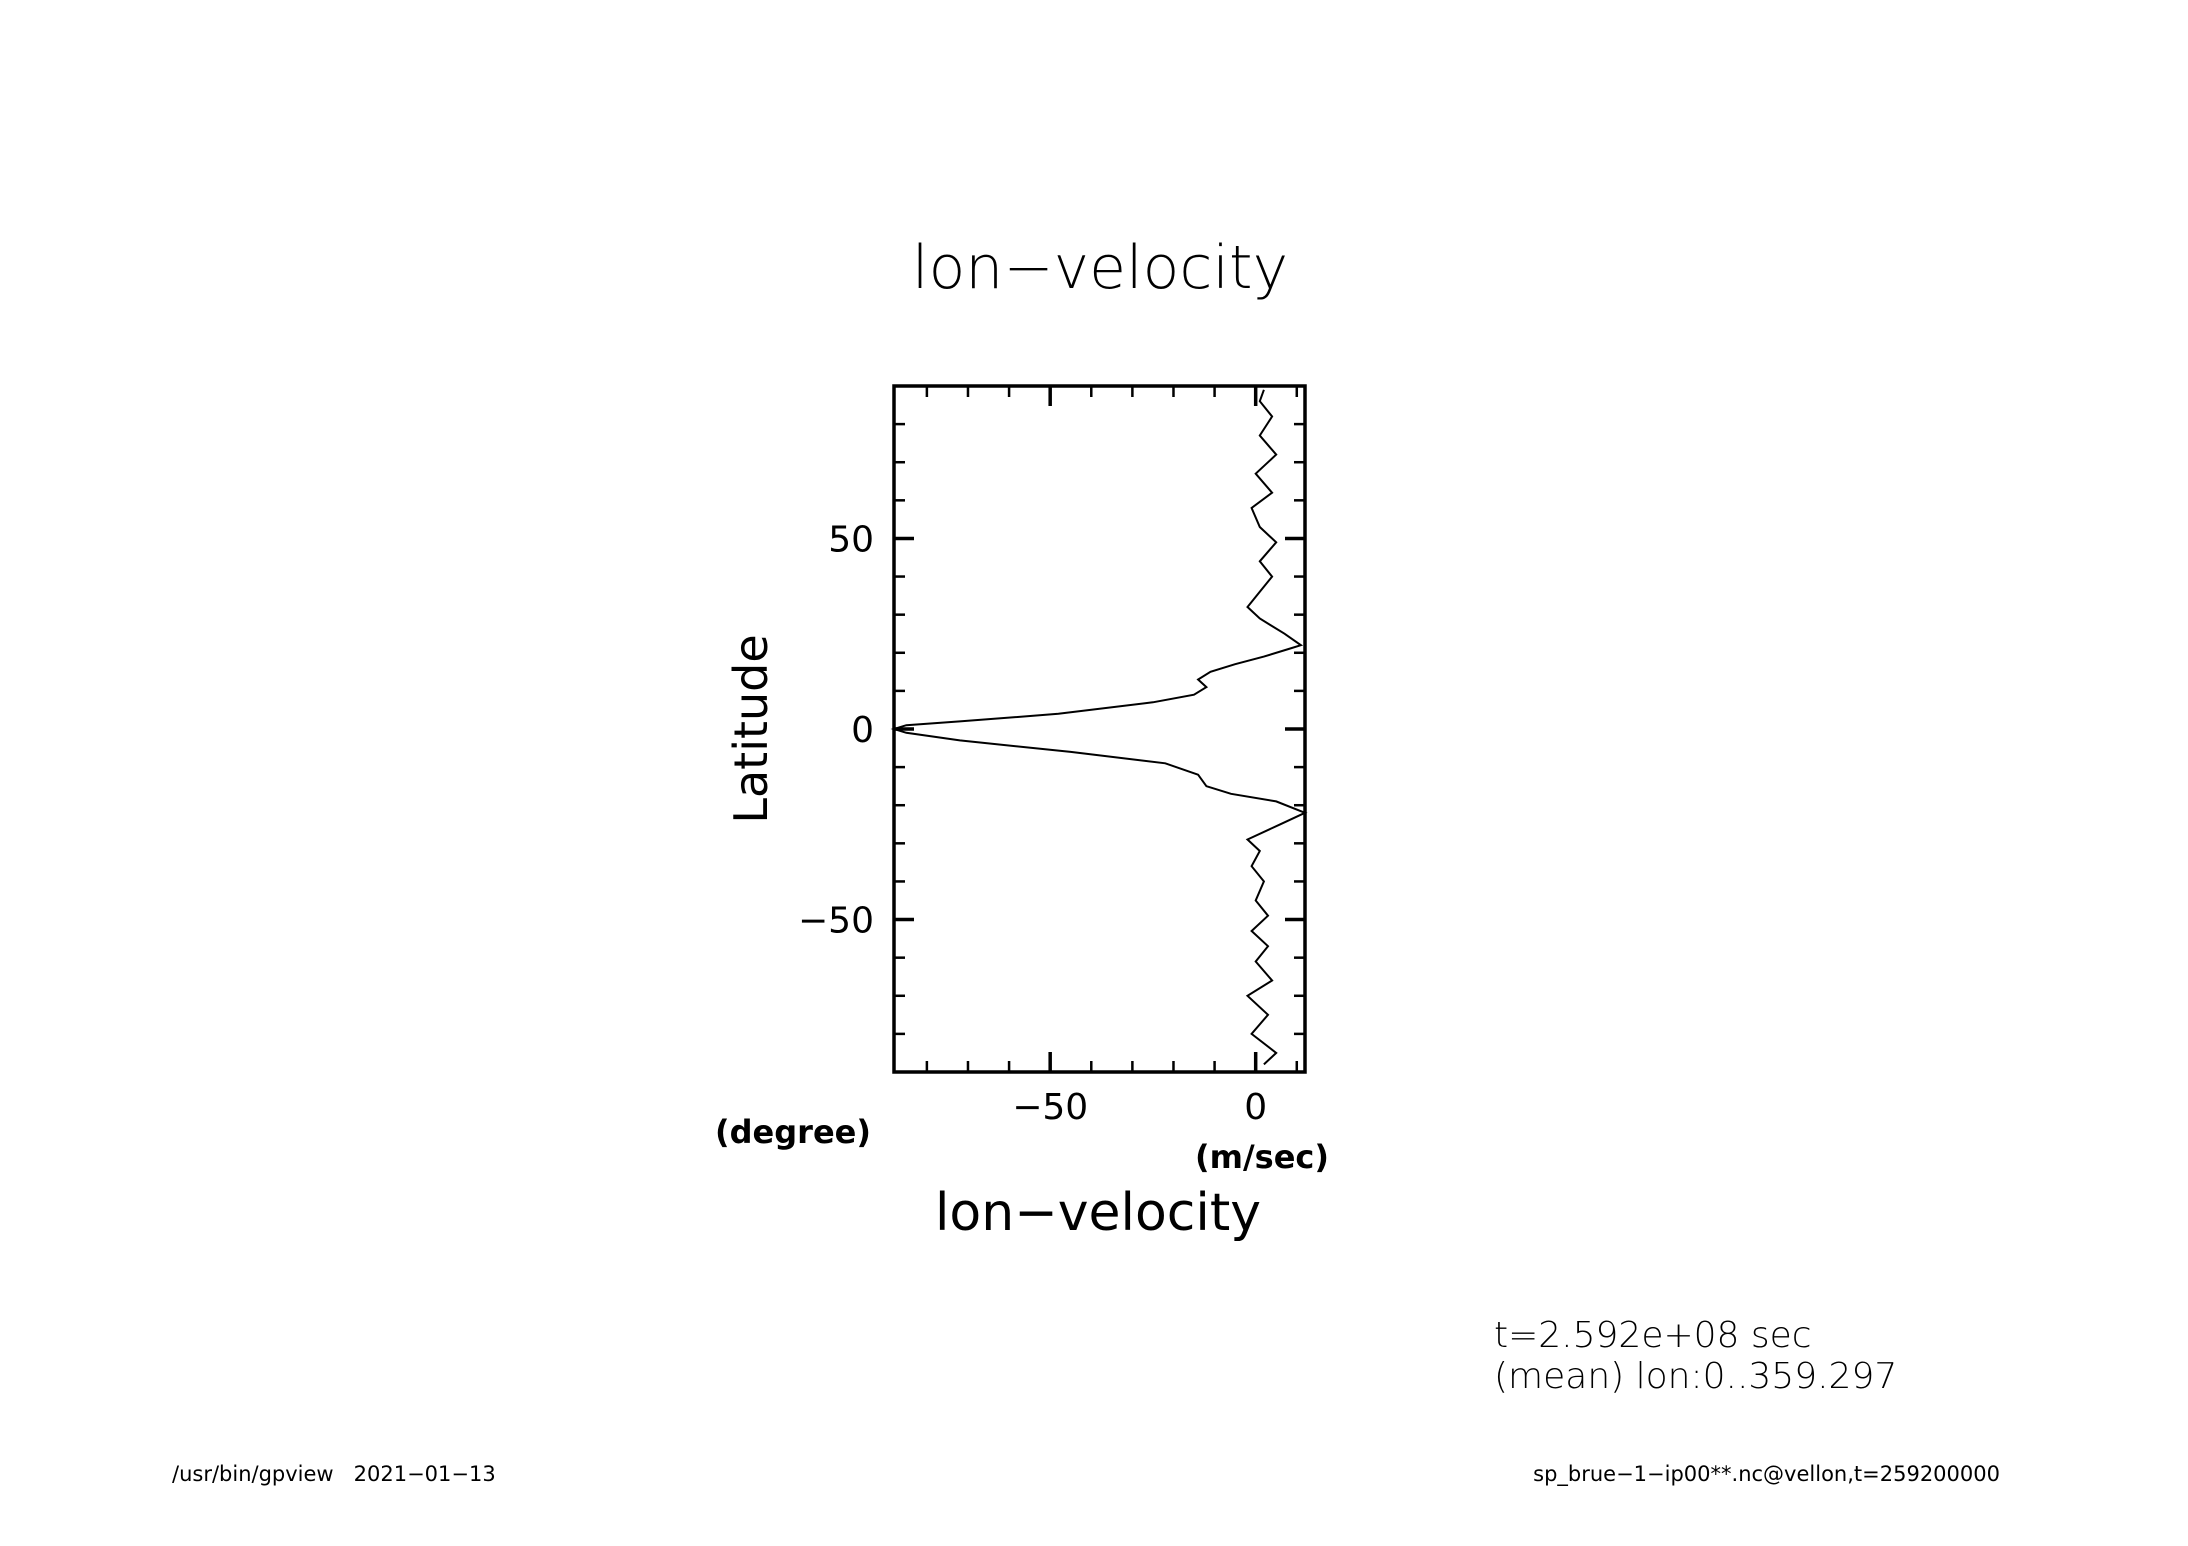 The width and height of the screenshot is (2188, 1546). Describe the element at coordinates (1653, 1335) in the screenshot. I see `time-annotation: t=2.592e+08 sec` at that location.